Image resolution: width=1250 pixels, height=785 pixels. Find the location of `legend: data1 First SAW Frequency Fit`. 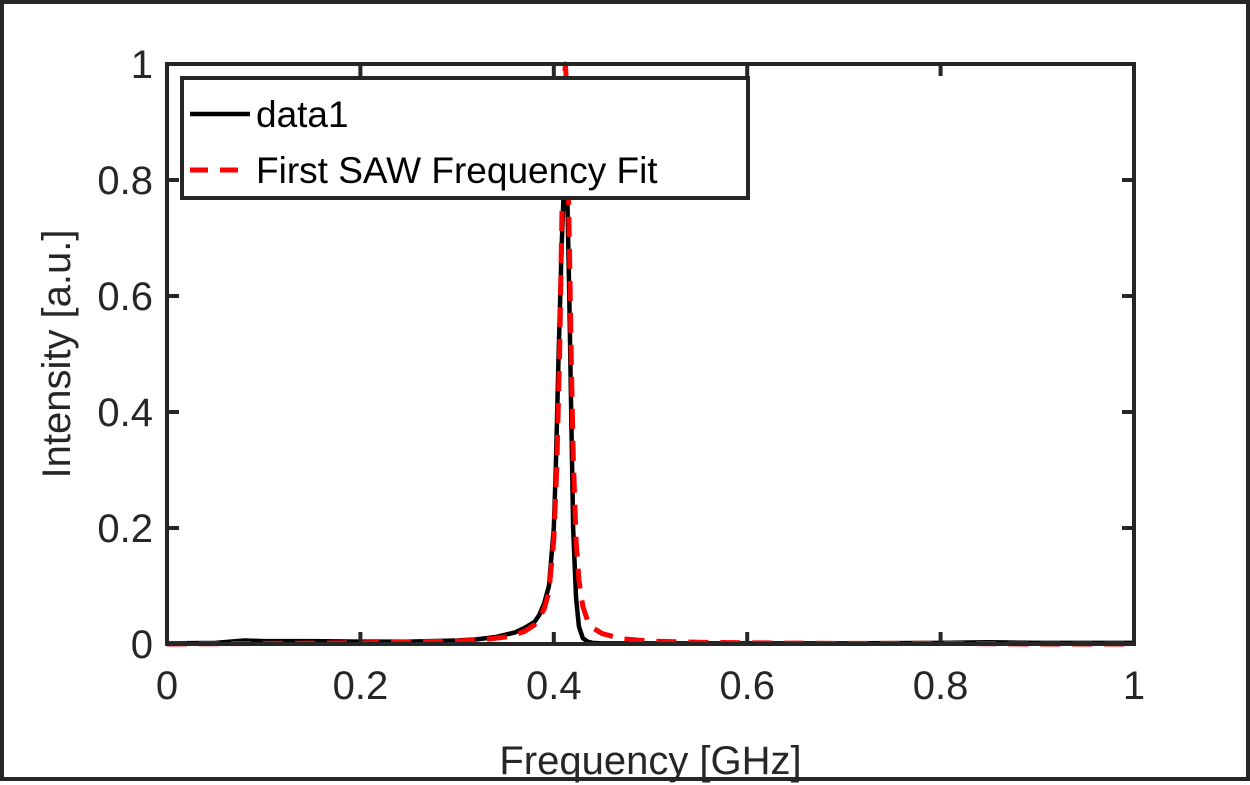

legend: data1 First SAW Frequency Fit is located at coordinates (465, 138).